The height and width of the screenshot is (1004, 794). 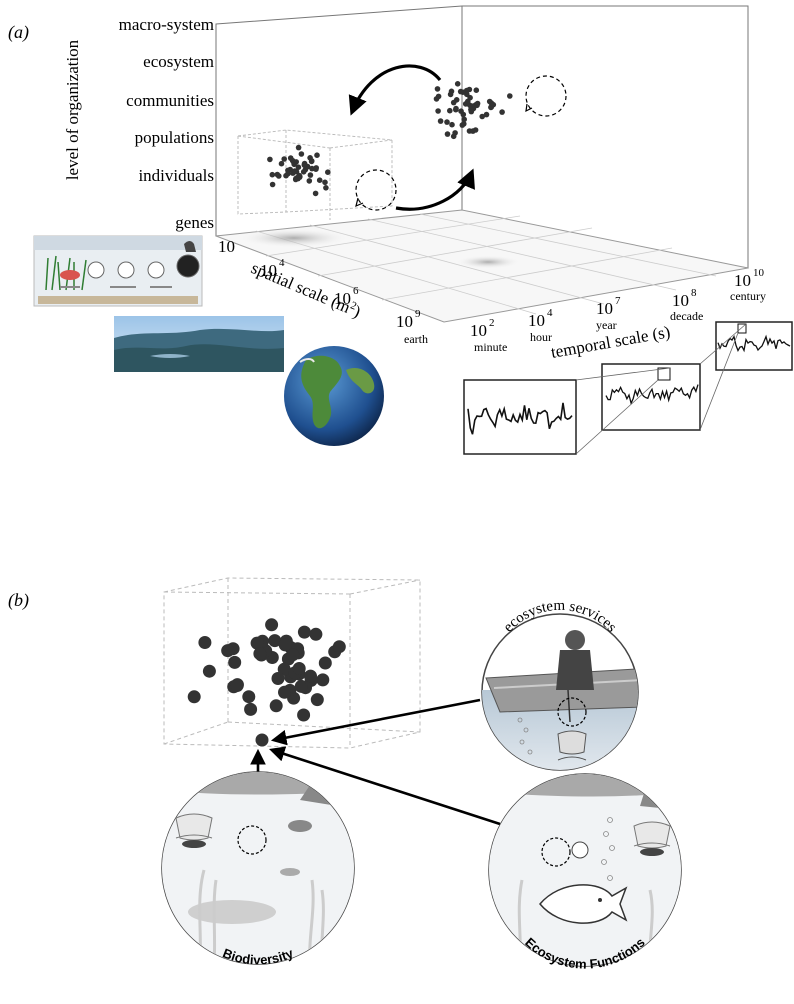 I want to click on spatial-tick-4: 10 9 earth, so click(x=412, y=327).